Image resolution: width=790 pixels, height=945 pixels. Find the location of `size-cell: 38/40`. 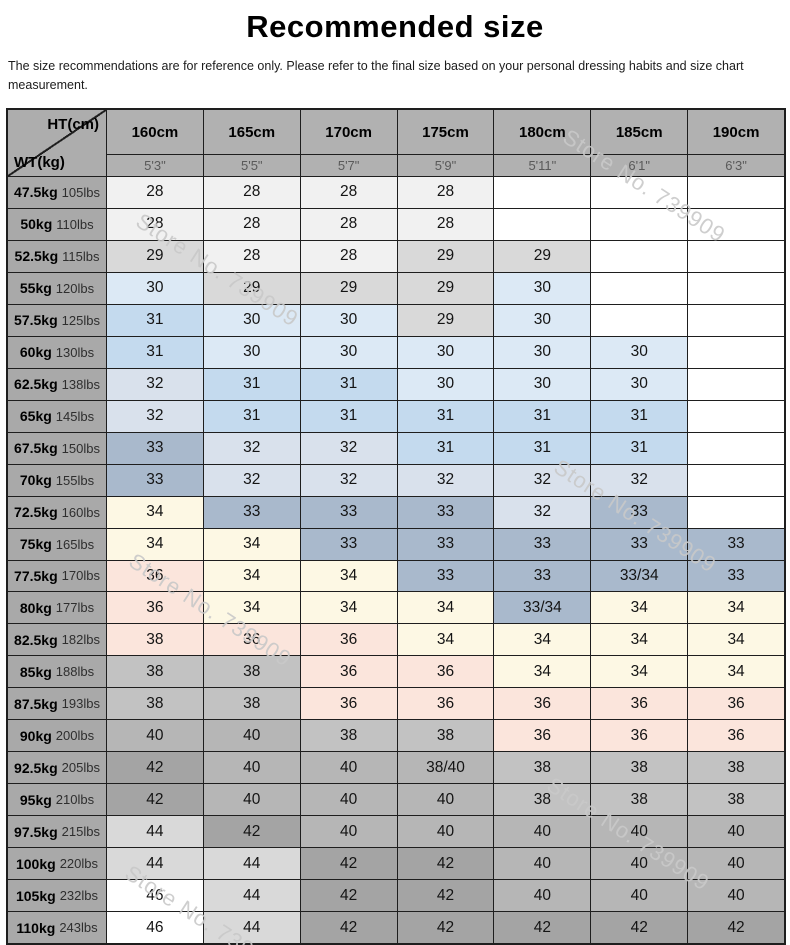

size-cell: 38/40 is located at coordinates (445, 768).